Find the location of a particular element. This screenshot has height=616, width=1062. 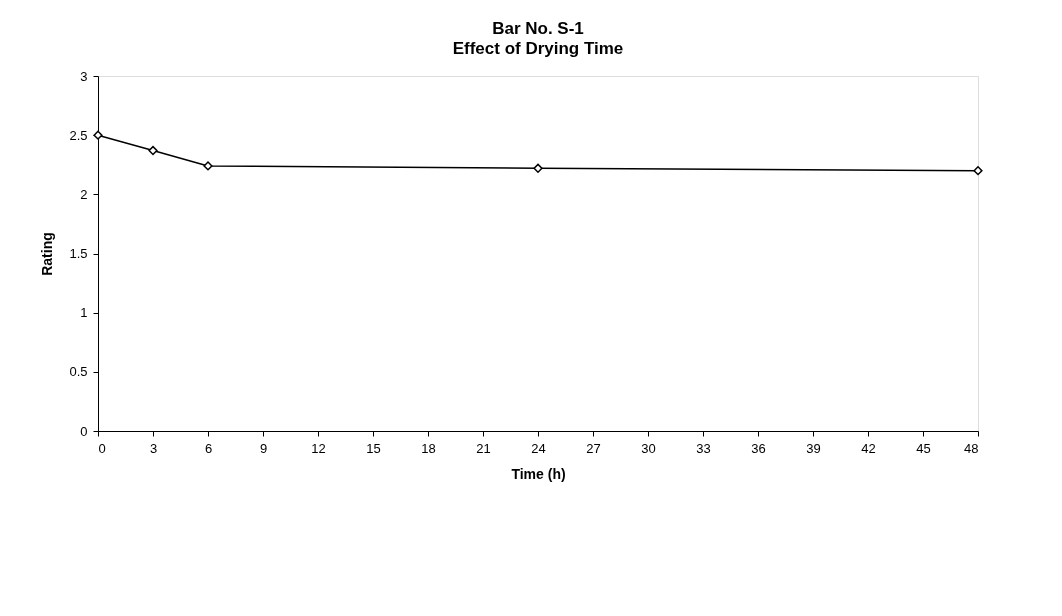

x-tick-label: 6 is located at coordinates (208, 448).